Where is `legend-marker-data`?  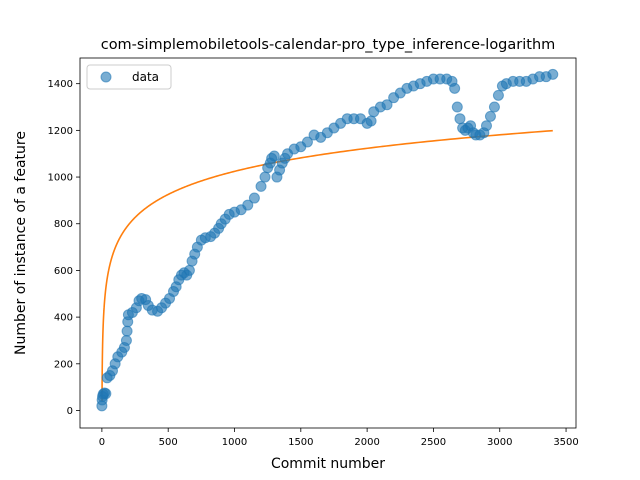 legend-marker-data is located at coordinates (106, 77).